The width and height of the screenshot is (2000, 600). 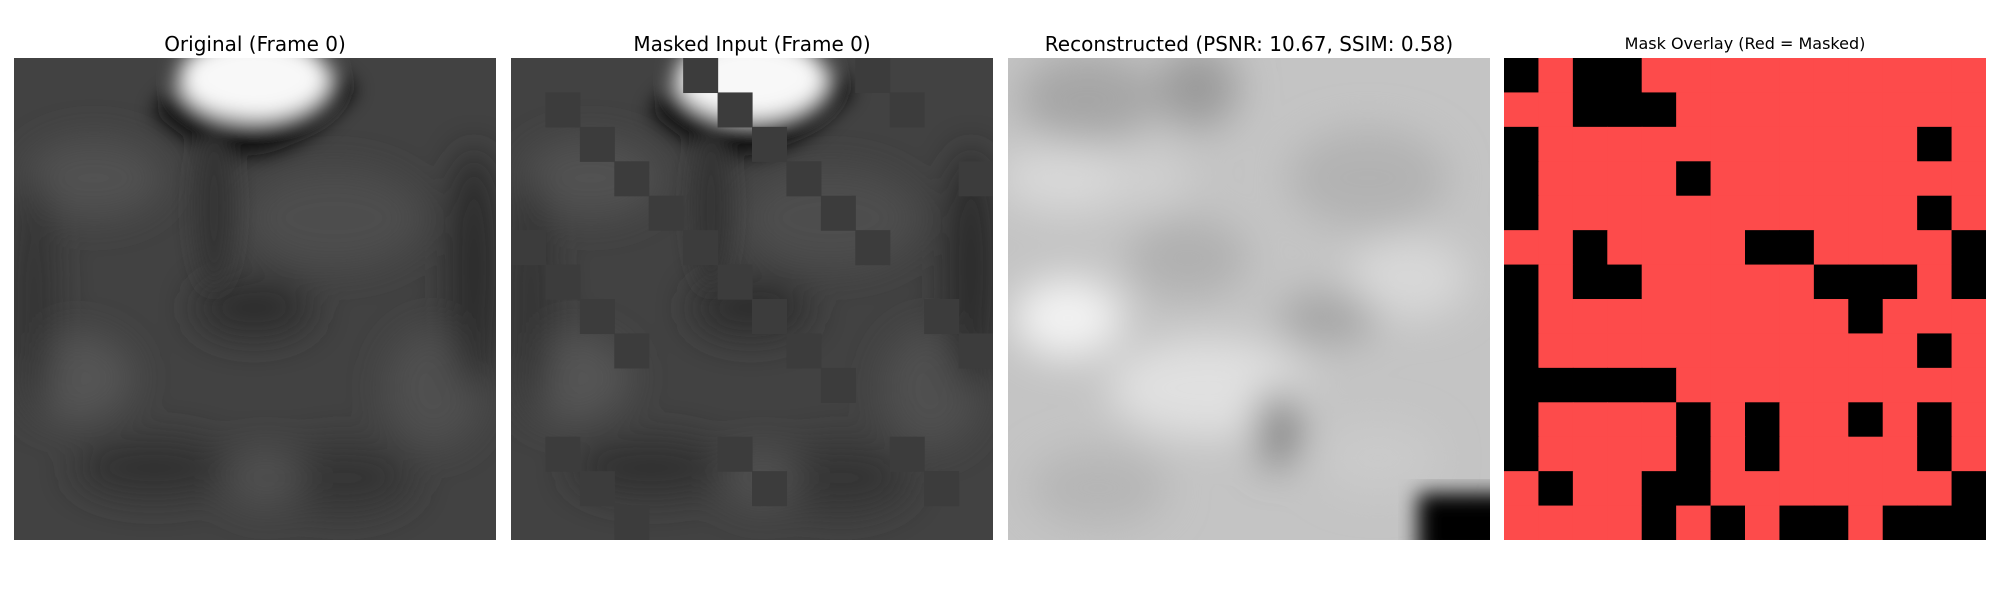 I want to click on reconstructed-title: Reconstructed (PSNR: 10.67, SSIM: 0.58), so click(x=1249, y=44).